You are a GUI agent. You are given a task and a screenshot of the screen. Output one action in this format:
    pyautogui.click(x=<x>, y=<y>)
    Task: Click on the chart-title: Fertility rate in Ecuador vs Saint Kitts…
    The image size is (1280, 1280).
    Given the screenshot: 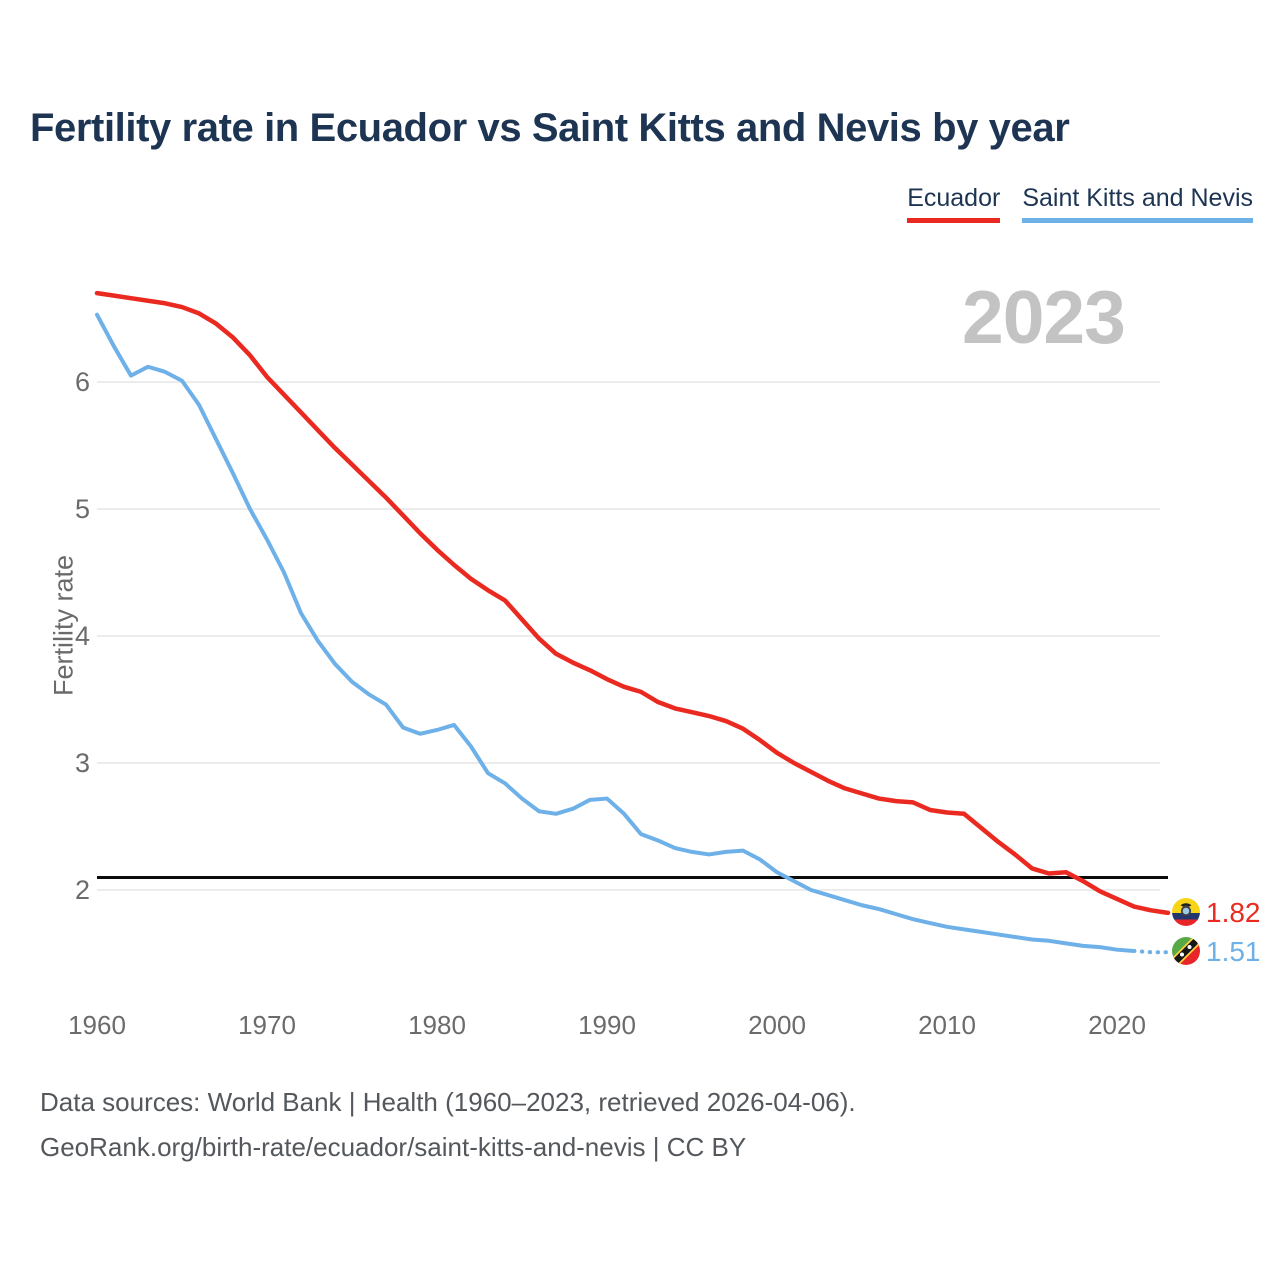 What is the action you would take?
    pyautogui.click(x=550, y=128)
    